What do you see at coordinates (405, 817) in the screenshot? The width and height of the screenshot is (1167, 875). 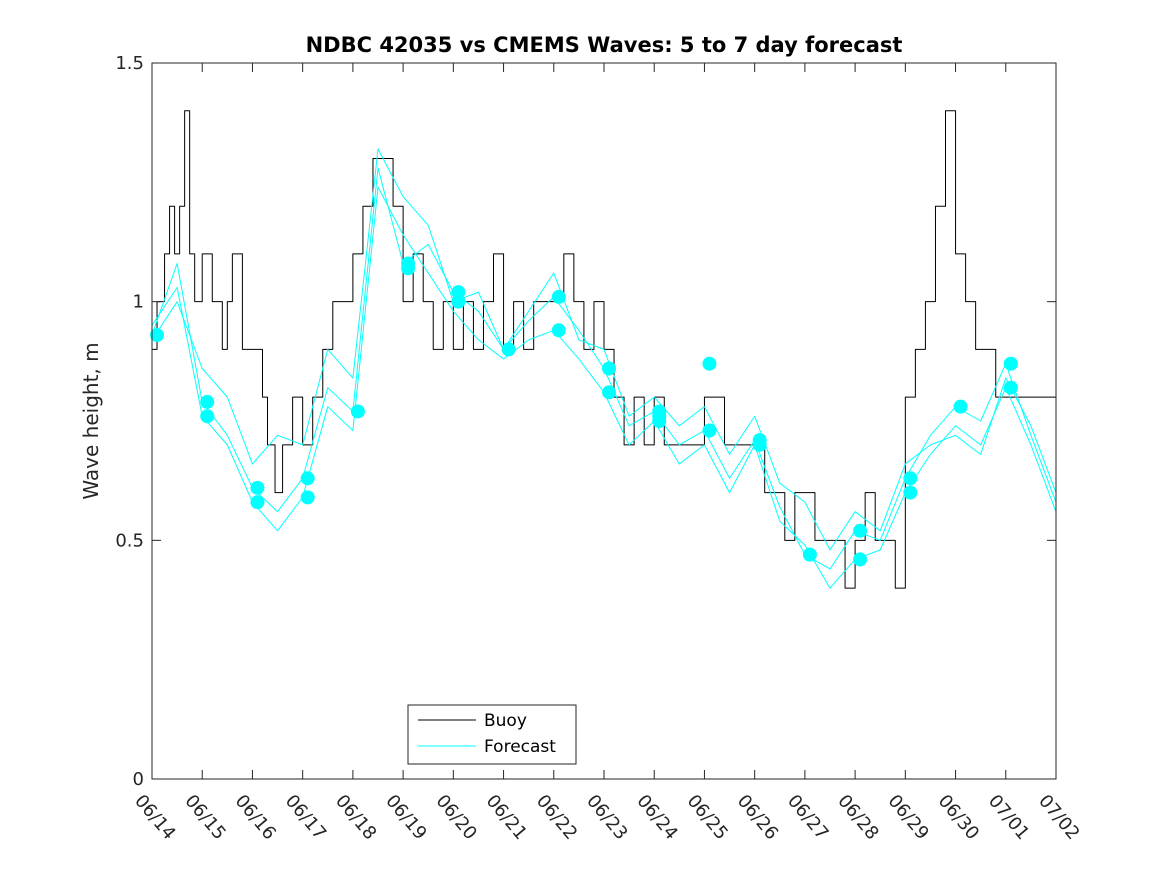 I see `x-tick-label: 06/19` at bounding box center [405, 817].